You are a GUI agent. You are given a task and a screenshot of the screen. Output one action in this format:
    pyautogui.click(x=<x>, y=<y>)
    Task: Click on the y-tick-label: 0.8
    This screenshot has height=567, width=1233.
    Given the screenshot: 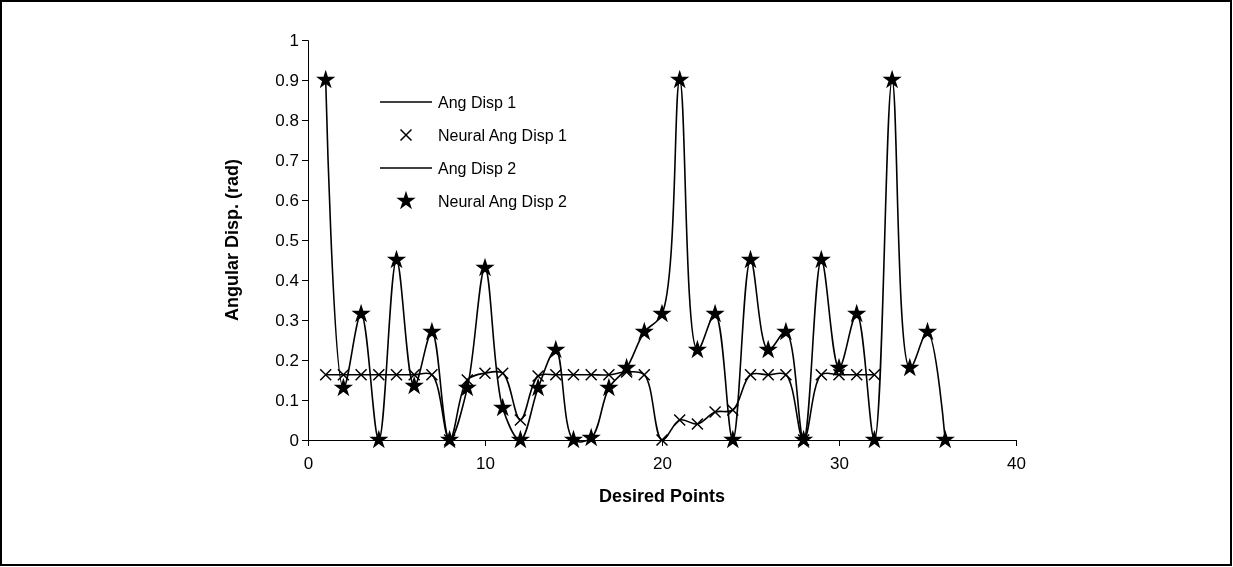 What is the action you would take?
    pyautogui.click(x=287, y=120)
    